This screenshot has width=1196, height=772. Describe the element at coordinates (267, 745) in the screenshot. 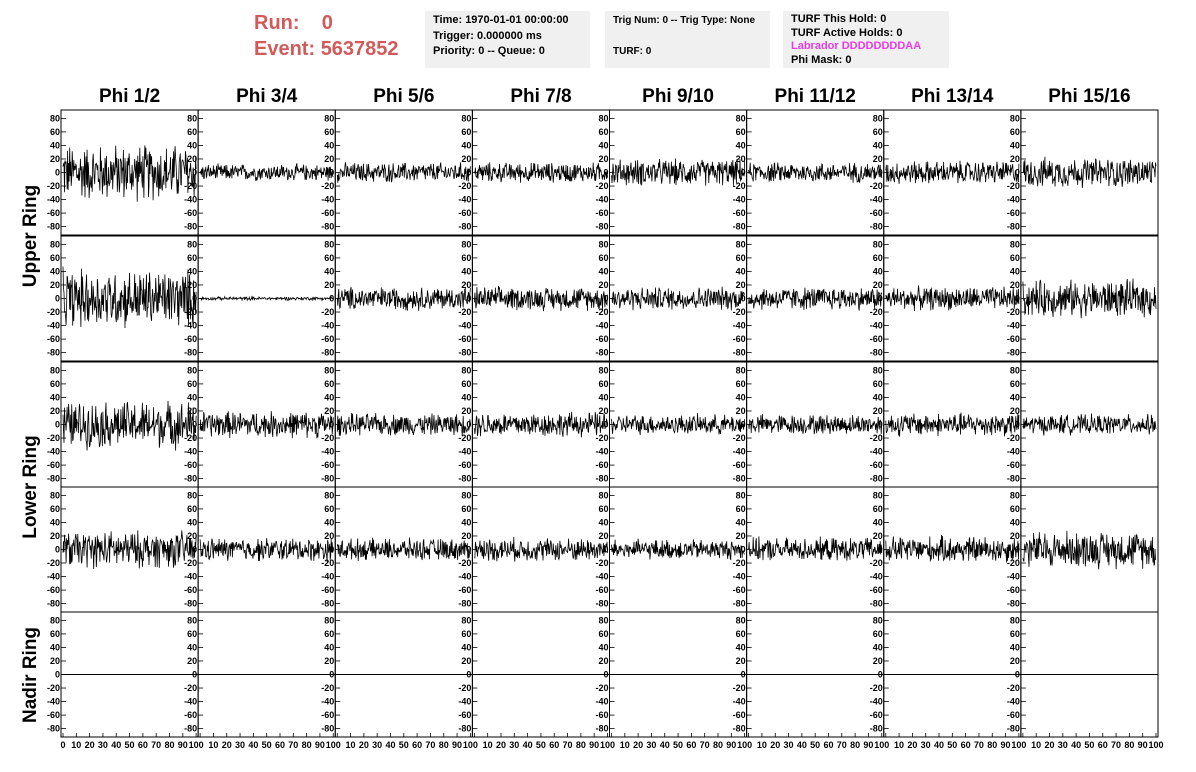

I see `x-tick-label: 50` at that location.